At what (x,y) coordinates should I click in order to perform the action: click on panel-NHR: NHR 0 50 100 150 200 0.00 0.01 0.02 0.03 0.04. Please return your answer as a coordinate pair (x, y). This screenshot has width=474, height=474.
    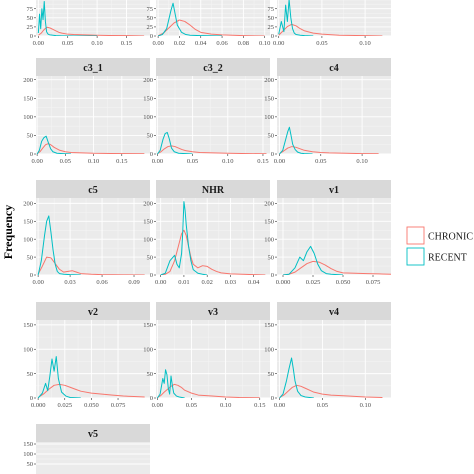
    Looking at the image, I should click on (206, 233).